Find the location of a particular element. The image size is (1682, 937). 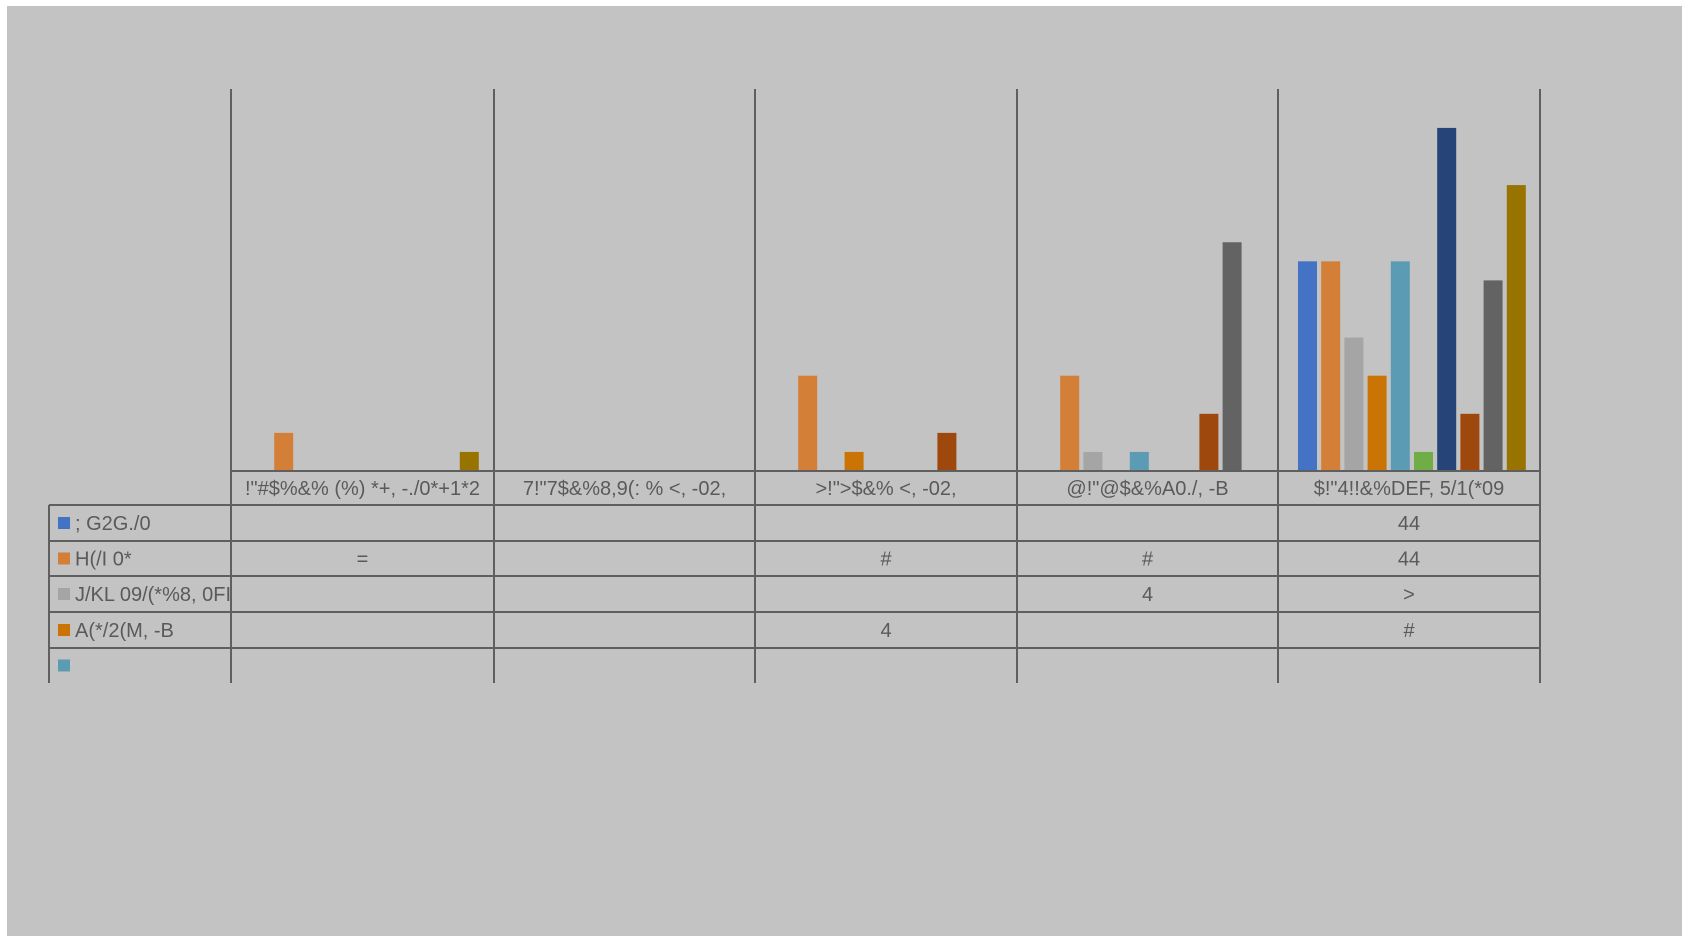

bar-s9-c4 is located at coordinates (1516, 328).